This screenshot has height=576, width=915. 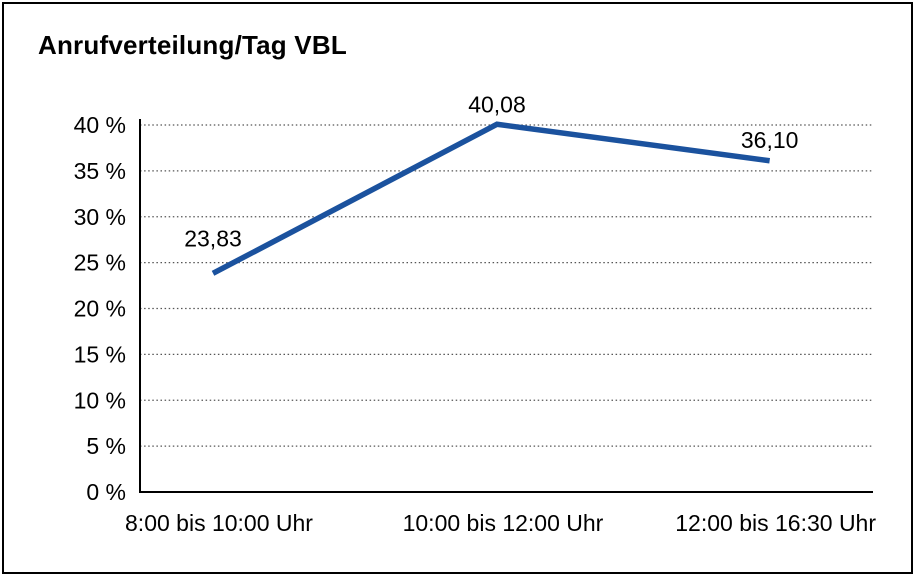 What do you see at coordinates (100, 217) in the screenshot?
I see `y-axis-tick-label: 30 %` at bounding box center [100, 217].